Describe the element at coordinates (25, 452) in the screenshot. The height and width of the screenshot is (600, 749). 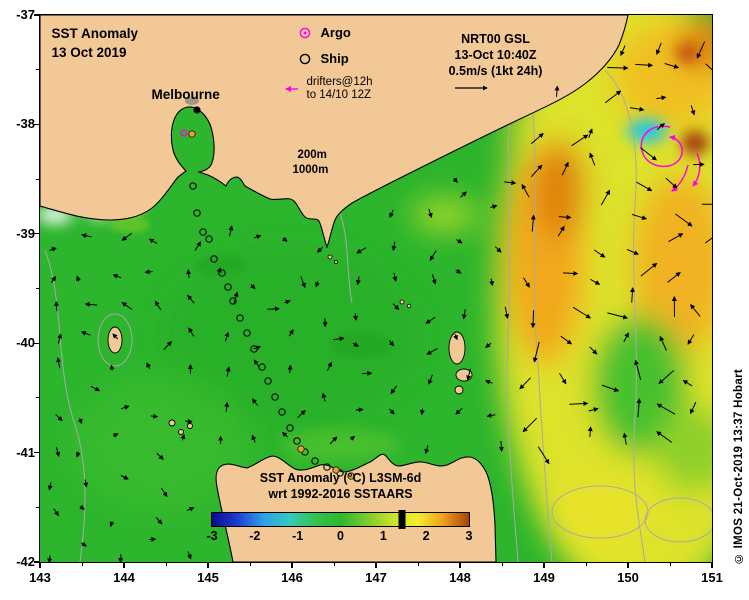
I see `ylabel: -41` at that location.